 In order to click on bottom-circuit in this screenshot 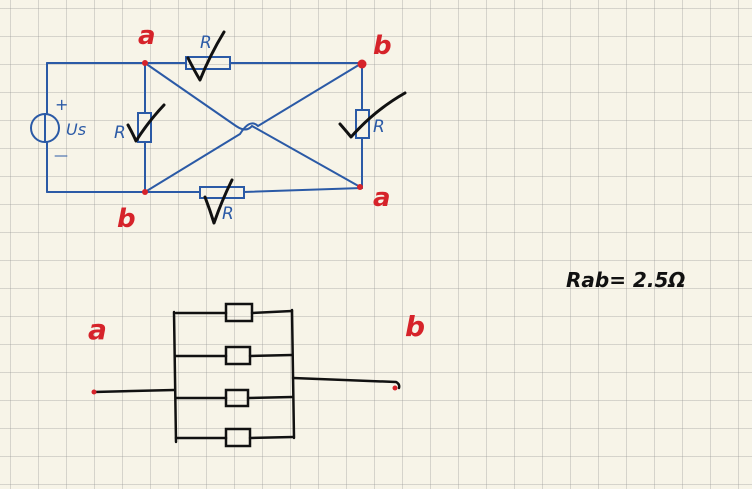, I will do `click(246, 375)`.